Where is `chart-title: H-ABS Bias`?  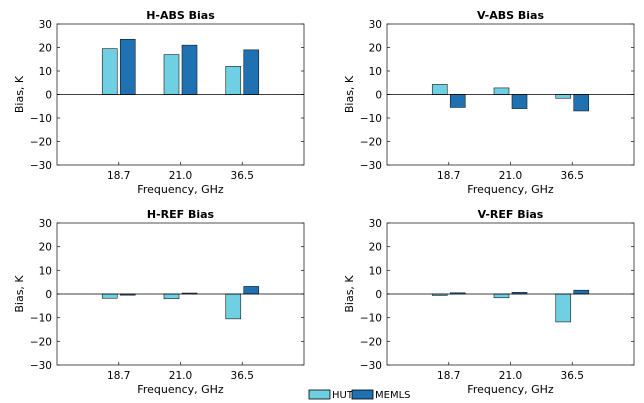 chart-title: H-ABS Bias is located at coordinates (180, 15).